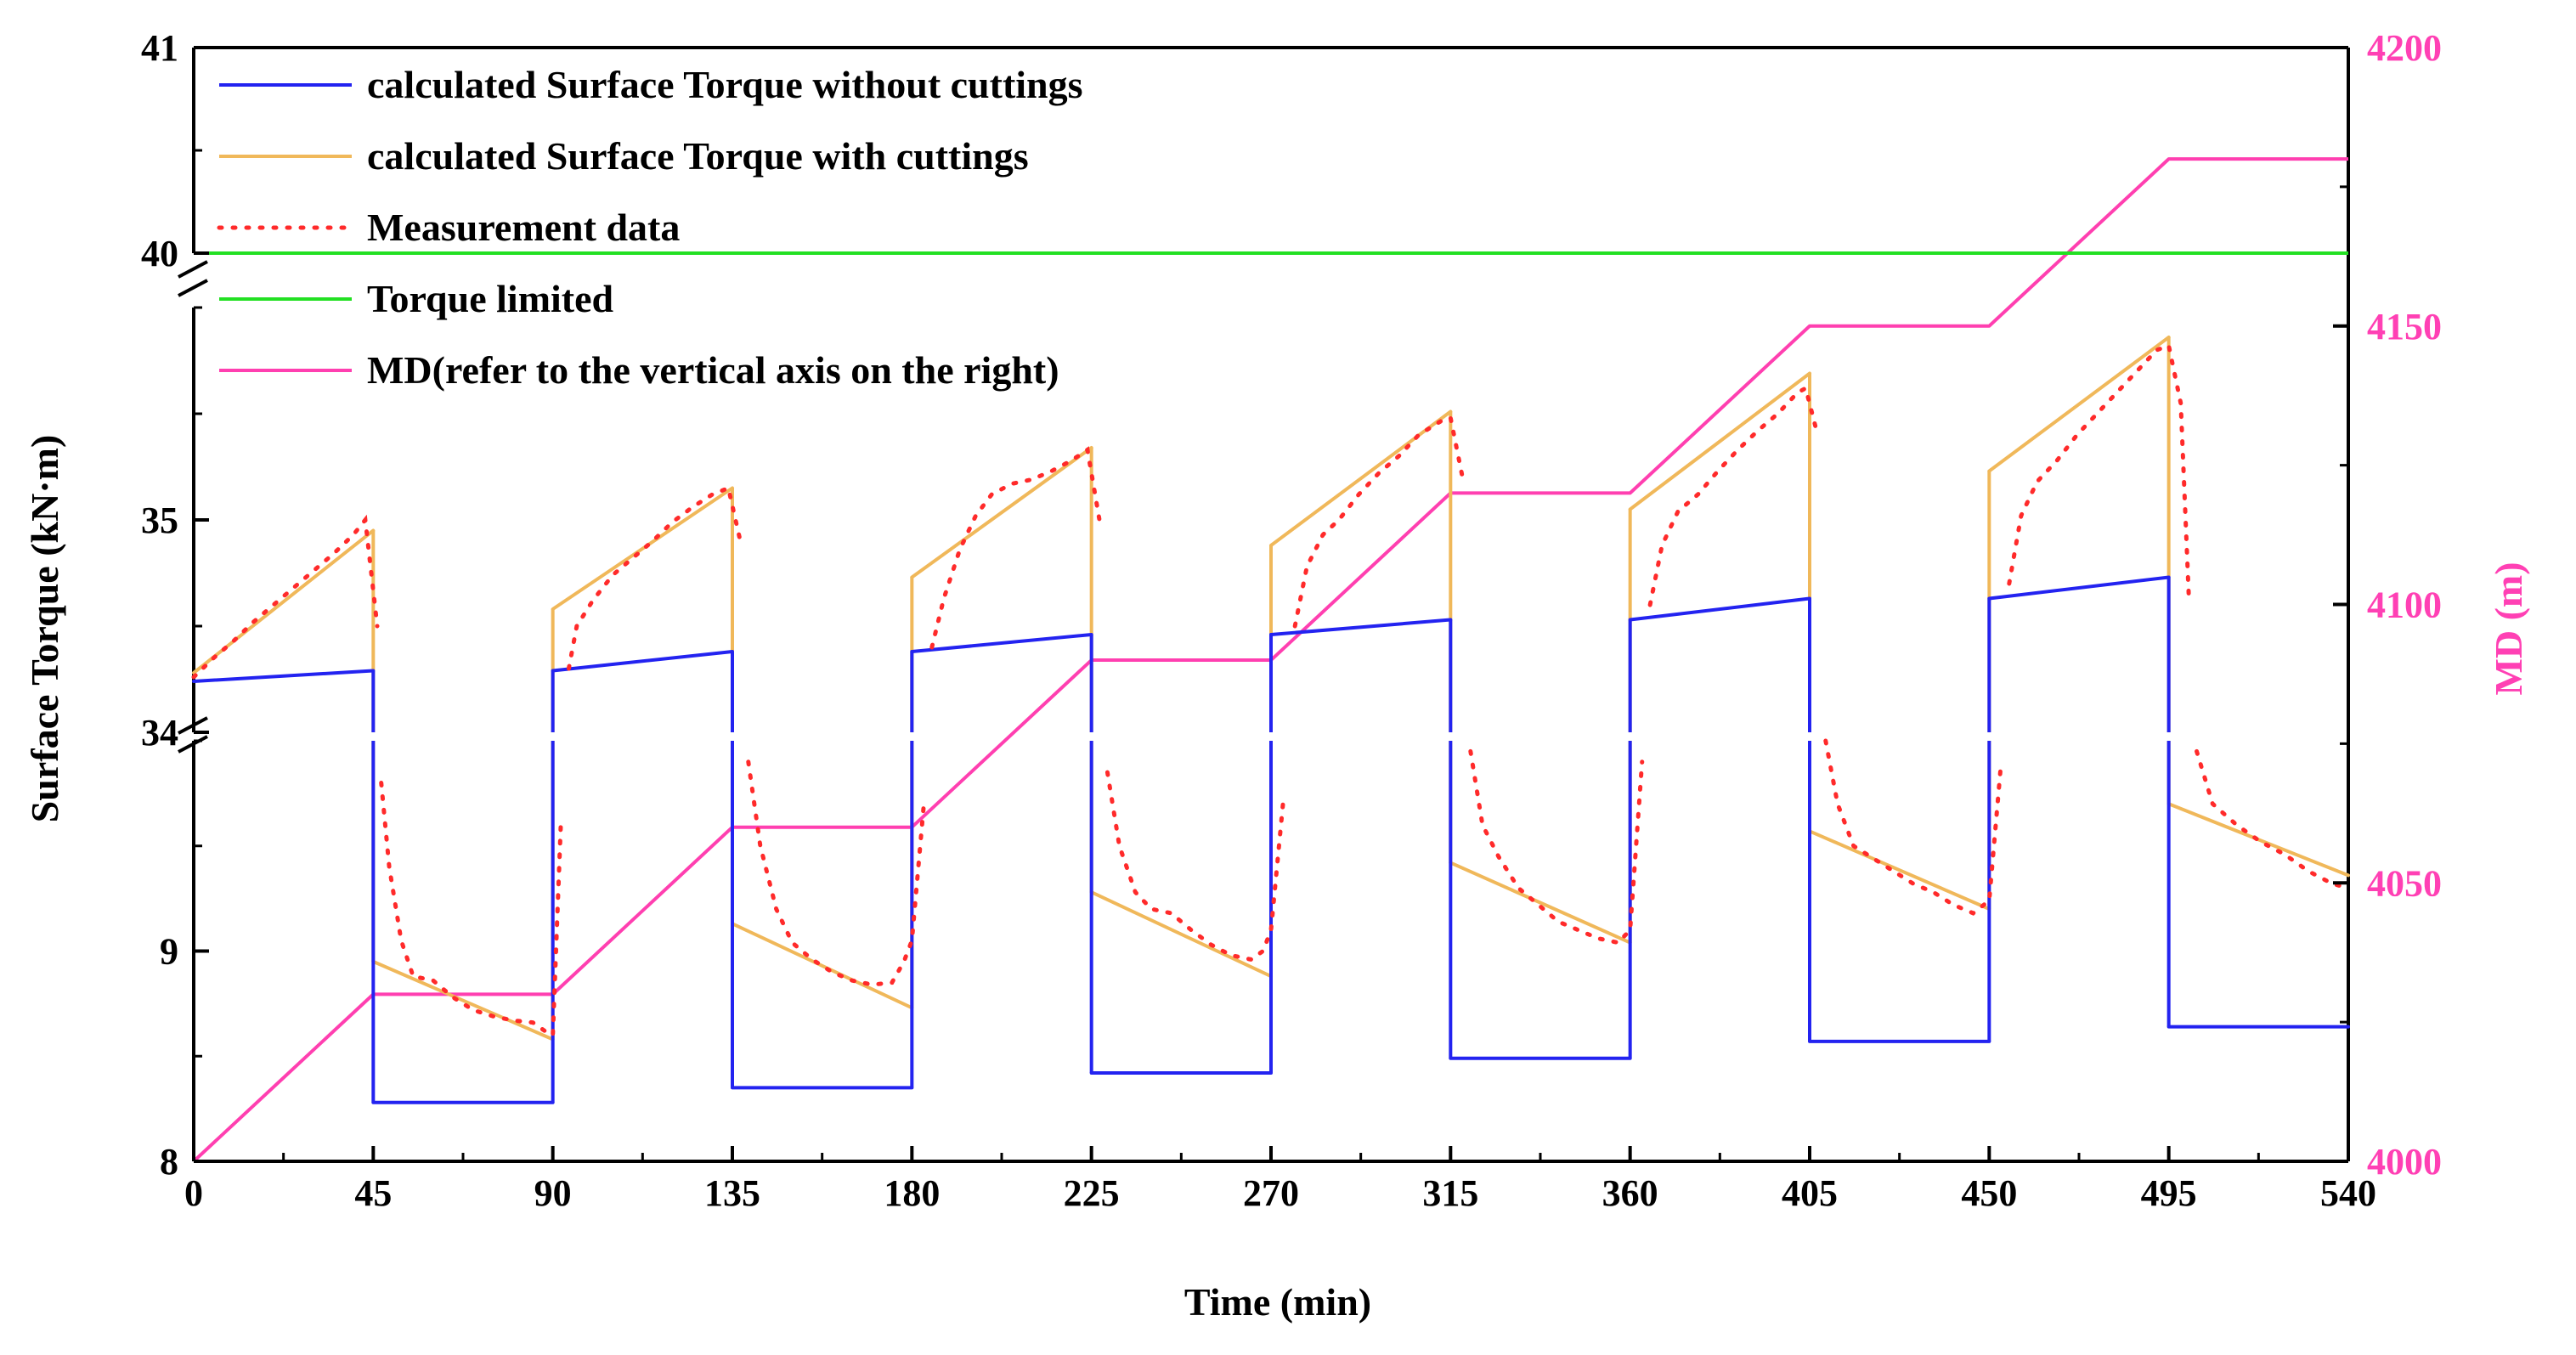  I want to click on legend-label-meas: Measurement data, so click(524, 227).